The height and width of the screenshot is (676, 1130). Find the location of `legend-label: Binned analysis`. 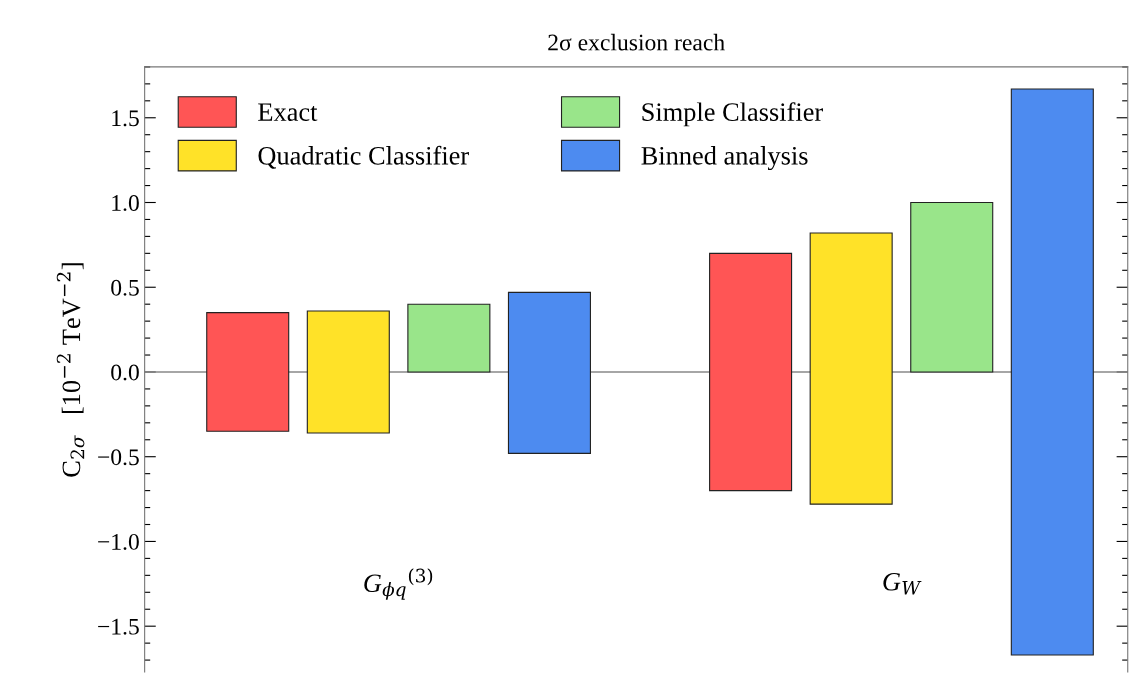

legend-label: Binned analysis is located at coordinates (724, 158).